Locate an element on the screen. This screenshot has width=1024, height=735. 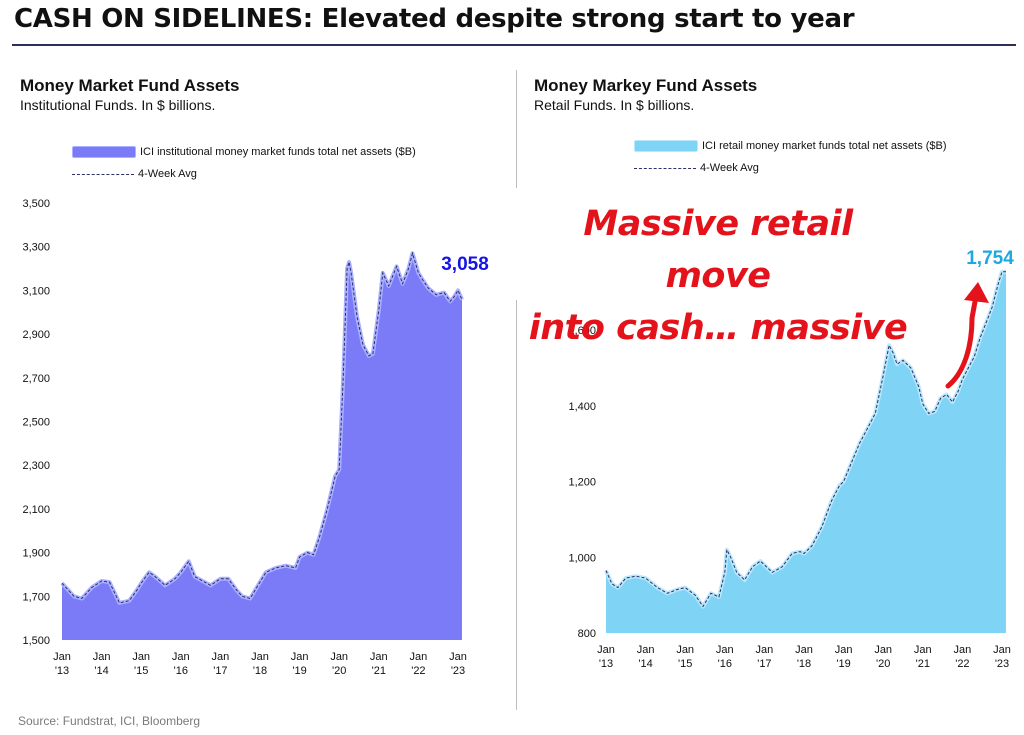
left-x-tick-year: '20 is located at coordinates (339, 671).